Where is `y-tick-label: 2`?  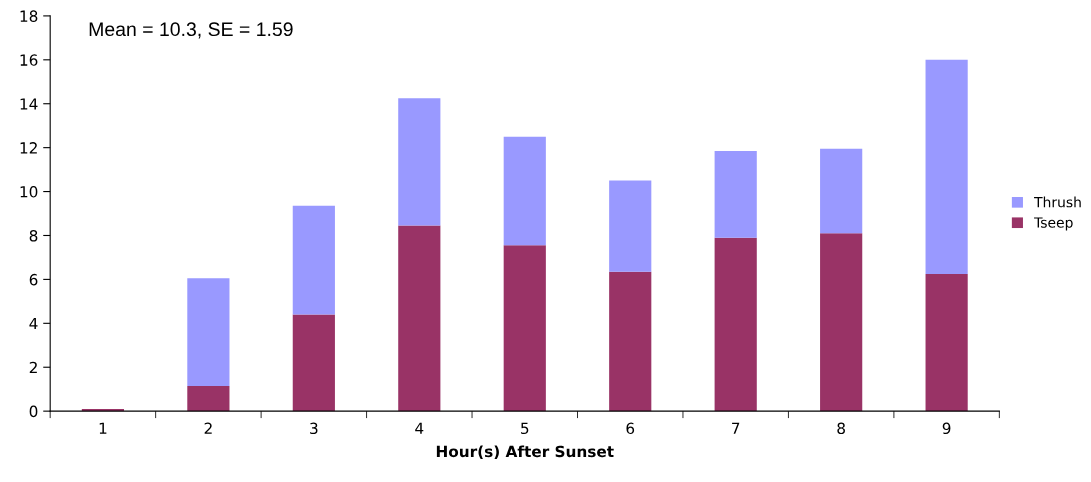 y-tick-label: 2 is located at coordinates (33, 367).